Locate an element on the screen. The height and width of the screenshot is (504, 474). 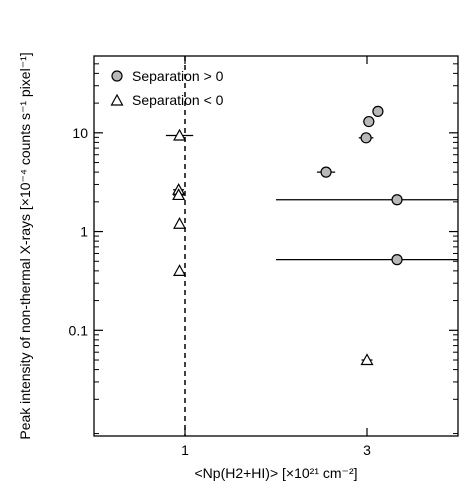
x-tick-label: 3 is located at coordinates (367, 450).